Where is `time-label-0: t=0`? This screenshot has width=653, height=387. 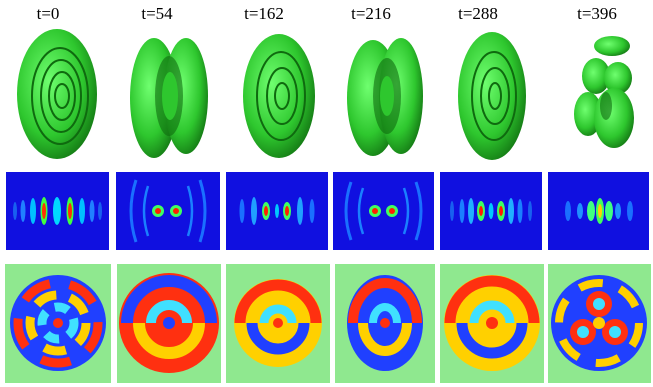
time-label-0: t=0 is located at coordinates (48, 13).